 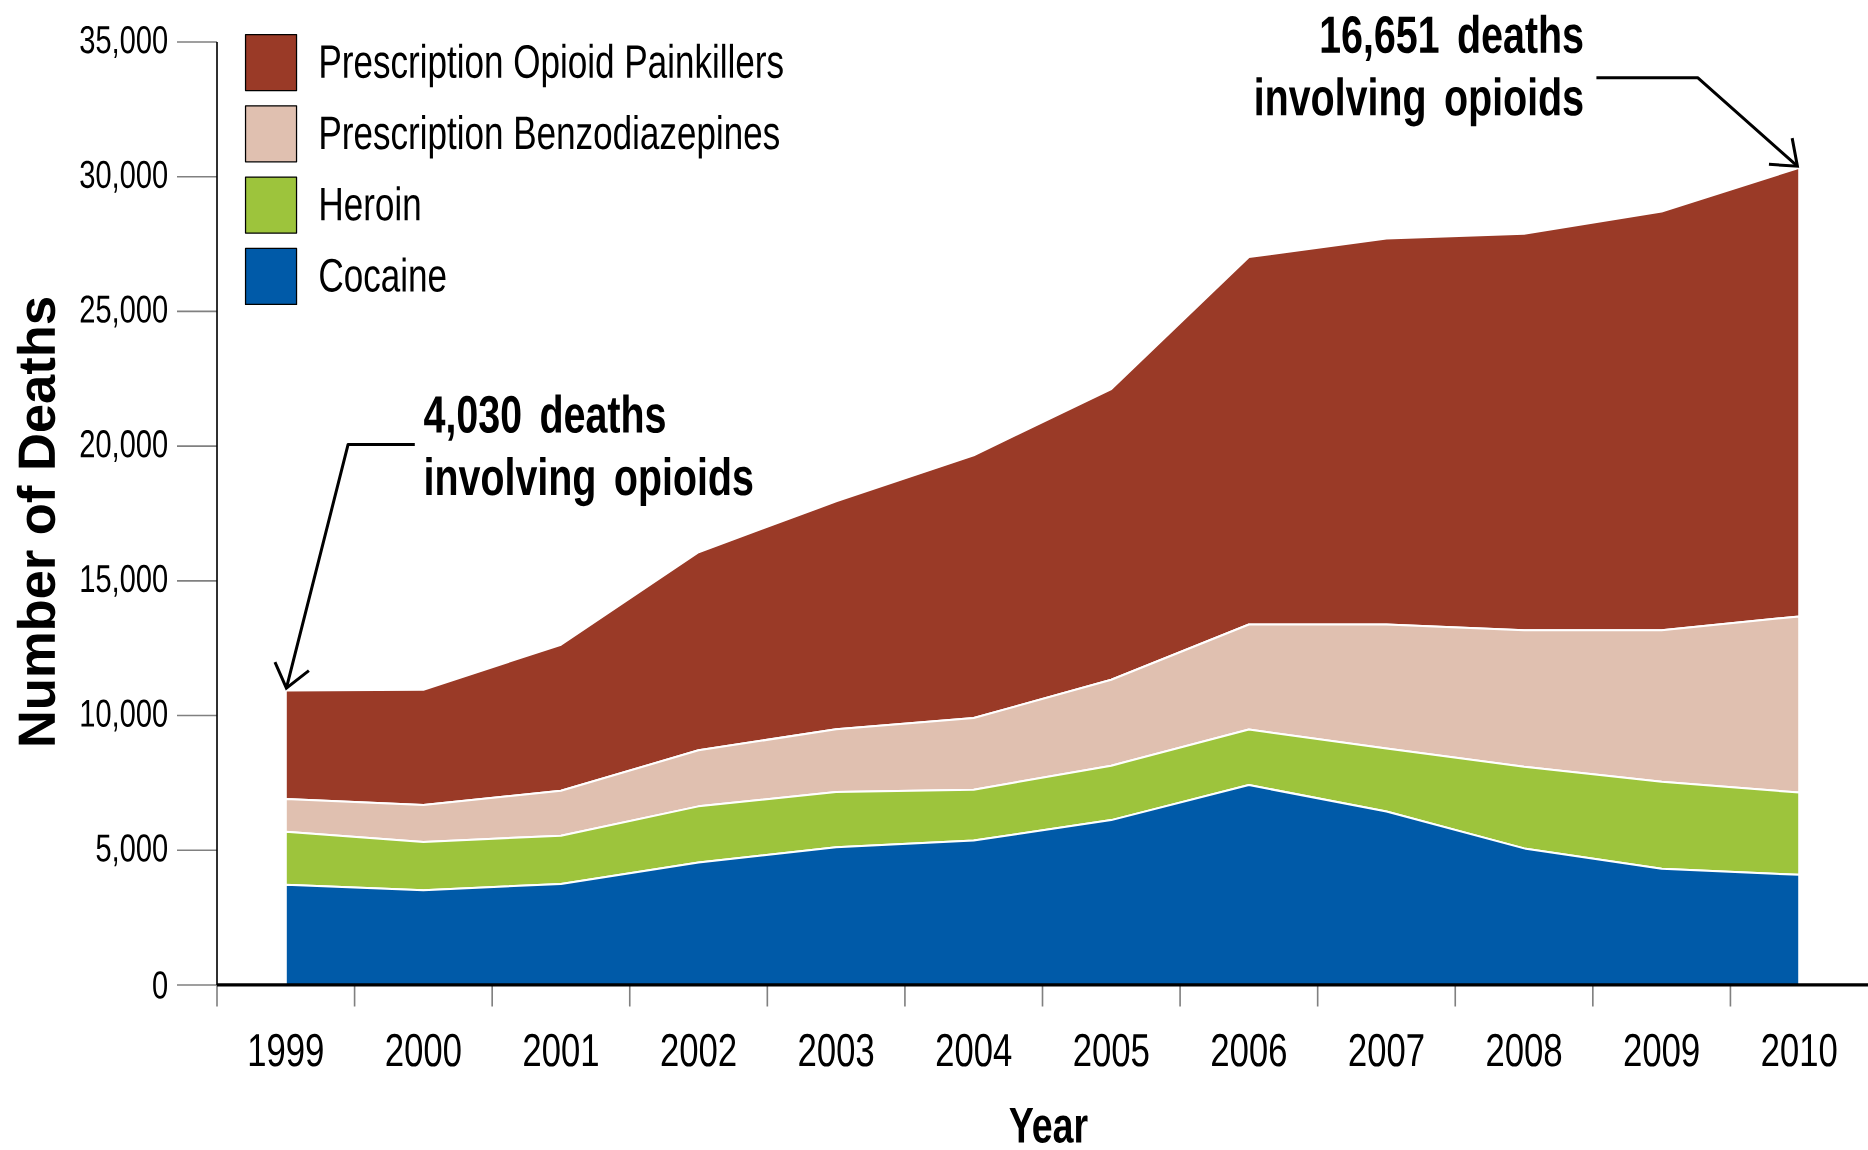 I want to click on x-tick-label: 2007, so click(x=1386, y=1050).